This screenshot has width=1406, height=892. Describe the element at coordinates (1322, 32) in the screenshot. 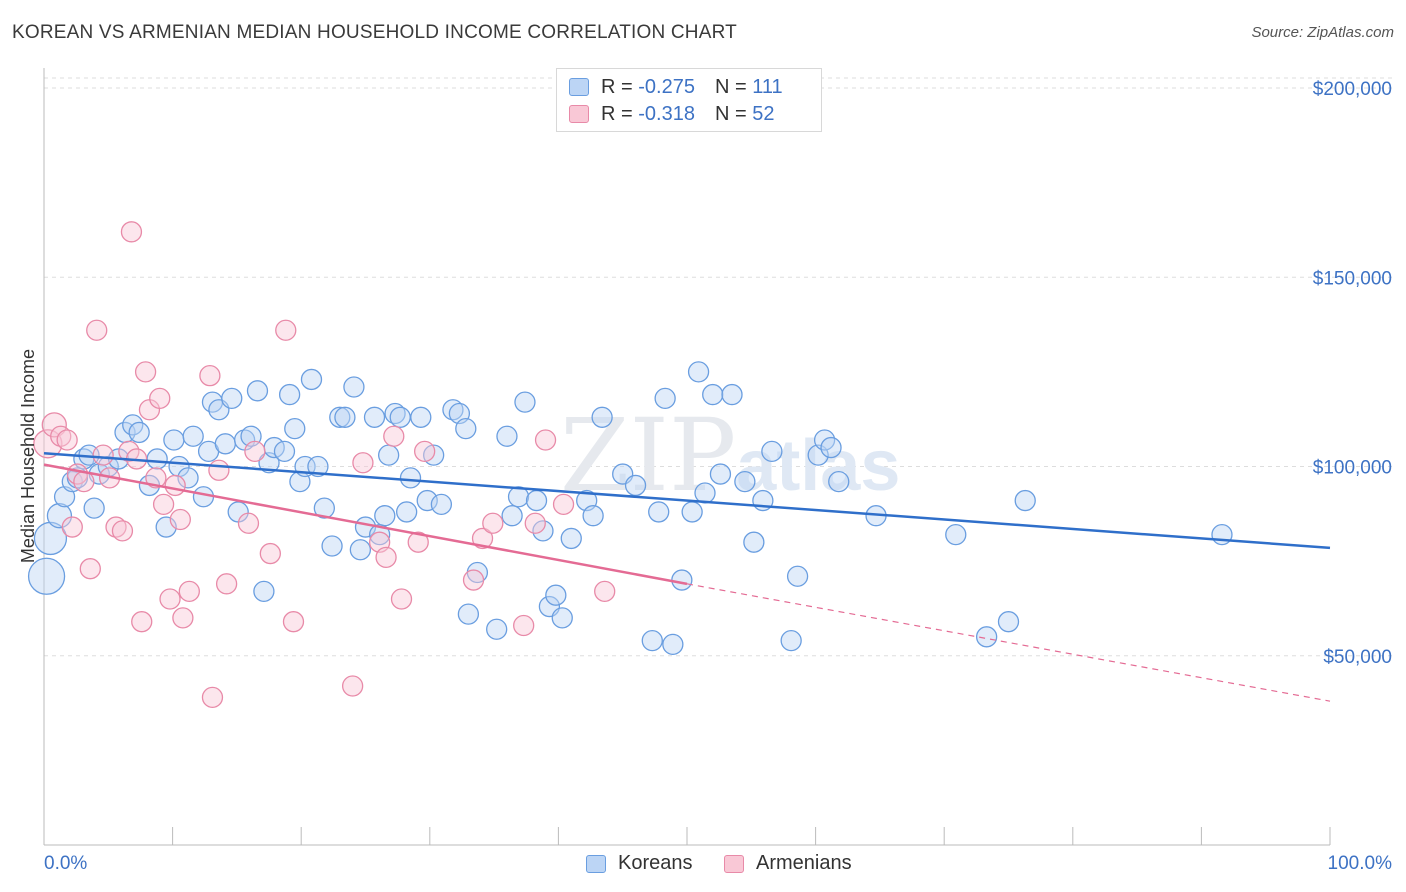

I see `source-label: Source: ZipAtlas.com` at that location.